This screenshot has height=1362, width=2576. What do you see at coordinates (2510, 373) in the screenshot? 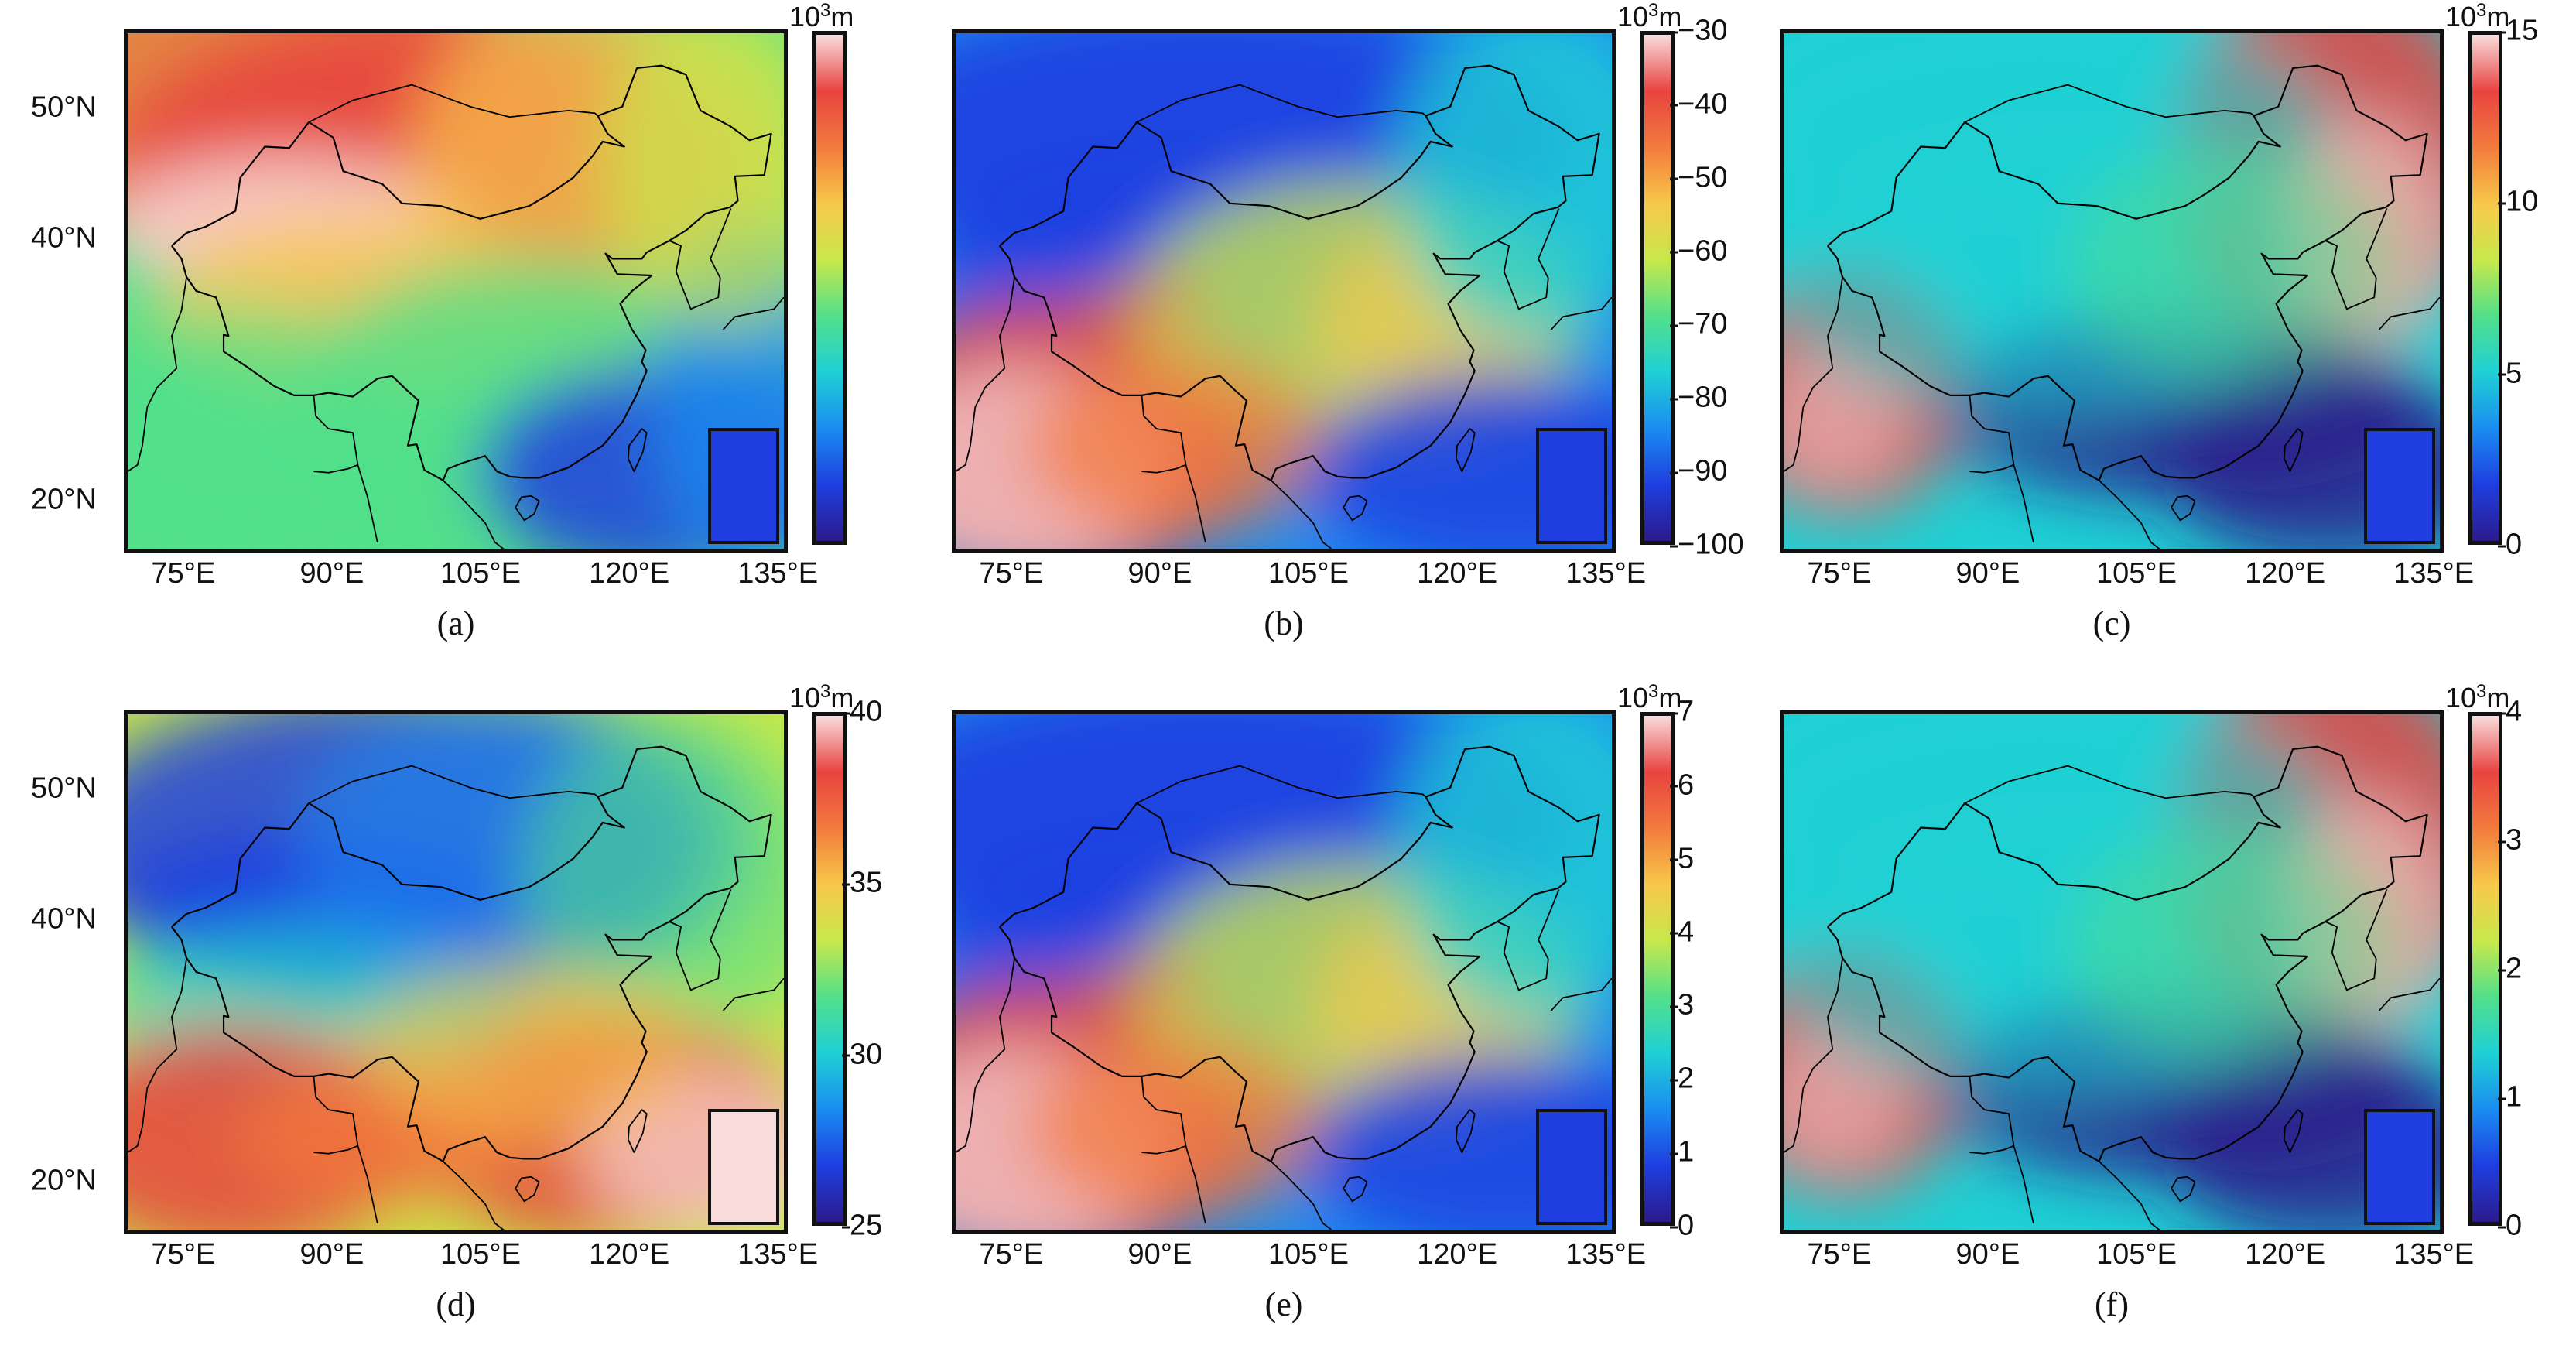
I see `colorbar-tick-label: 5` at bounding box center [2510, 373].